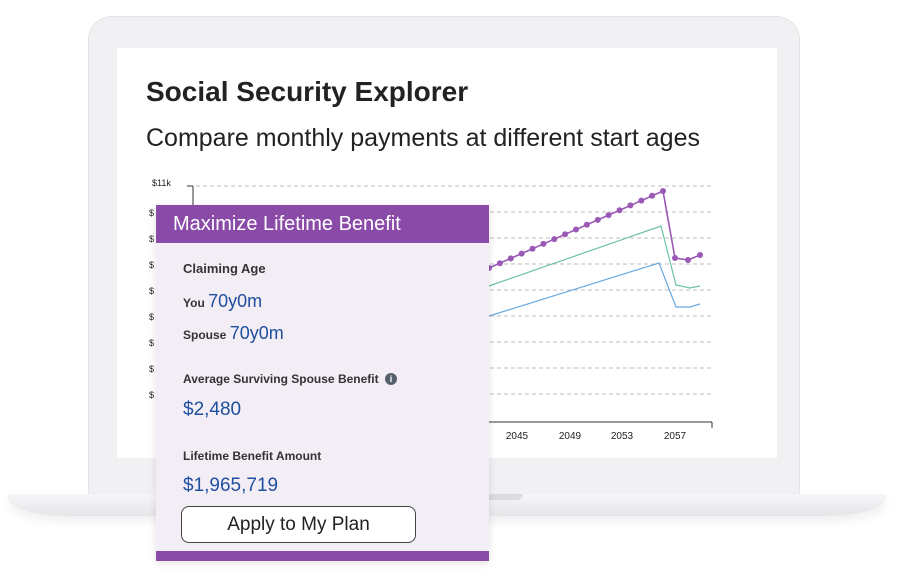 Image resolution: width=900 pixels, height=584 pixels. I want to click on spouse-claiming-age-value: 70y0m, so click(256, 333).